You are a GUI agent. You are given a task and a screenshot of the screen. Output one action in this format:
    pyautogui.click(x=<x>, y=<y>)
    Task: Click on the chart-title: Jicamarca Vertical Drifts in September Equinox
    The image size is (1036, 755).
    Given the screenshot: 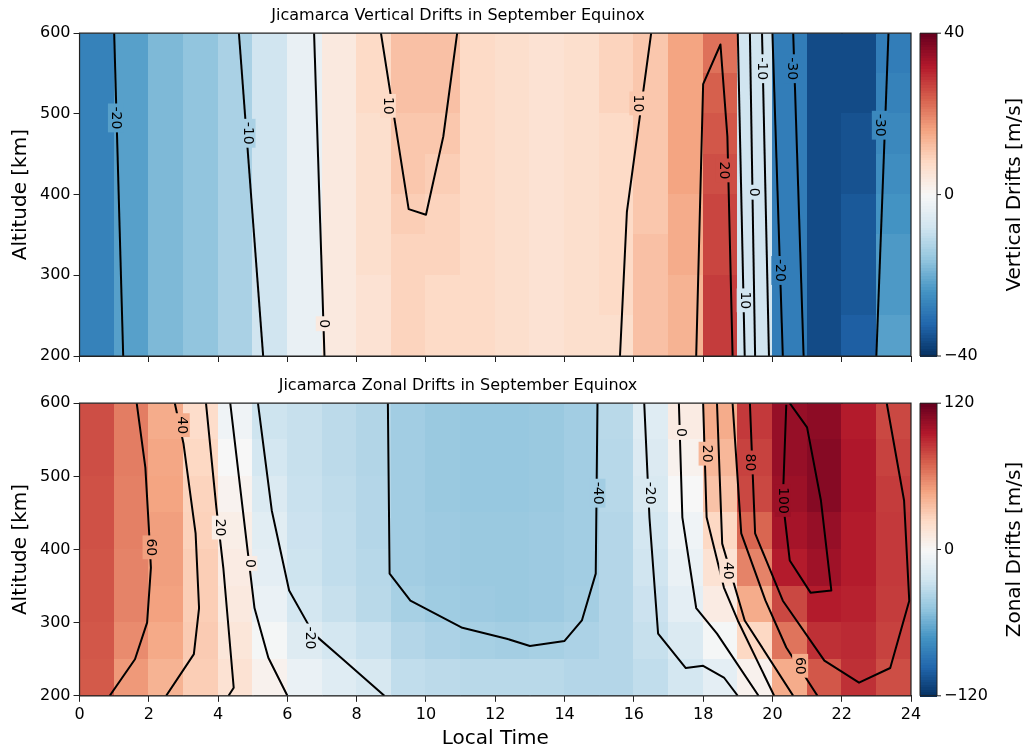 What is the action you would take?
    pyautogui.click(x=457, y=14)
    